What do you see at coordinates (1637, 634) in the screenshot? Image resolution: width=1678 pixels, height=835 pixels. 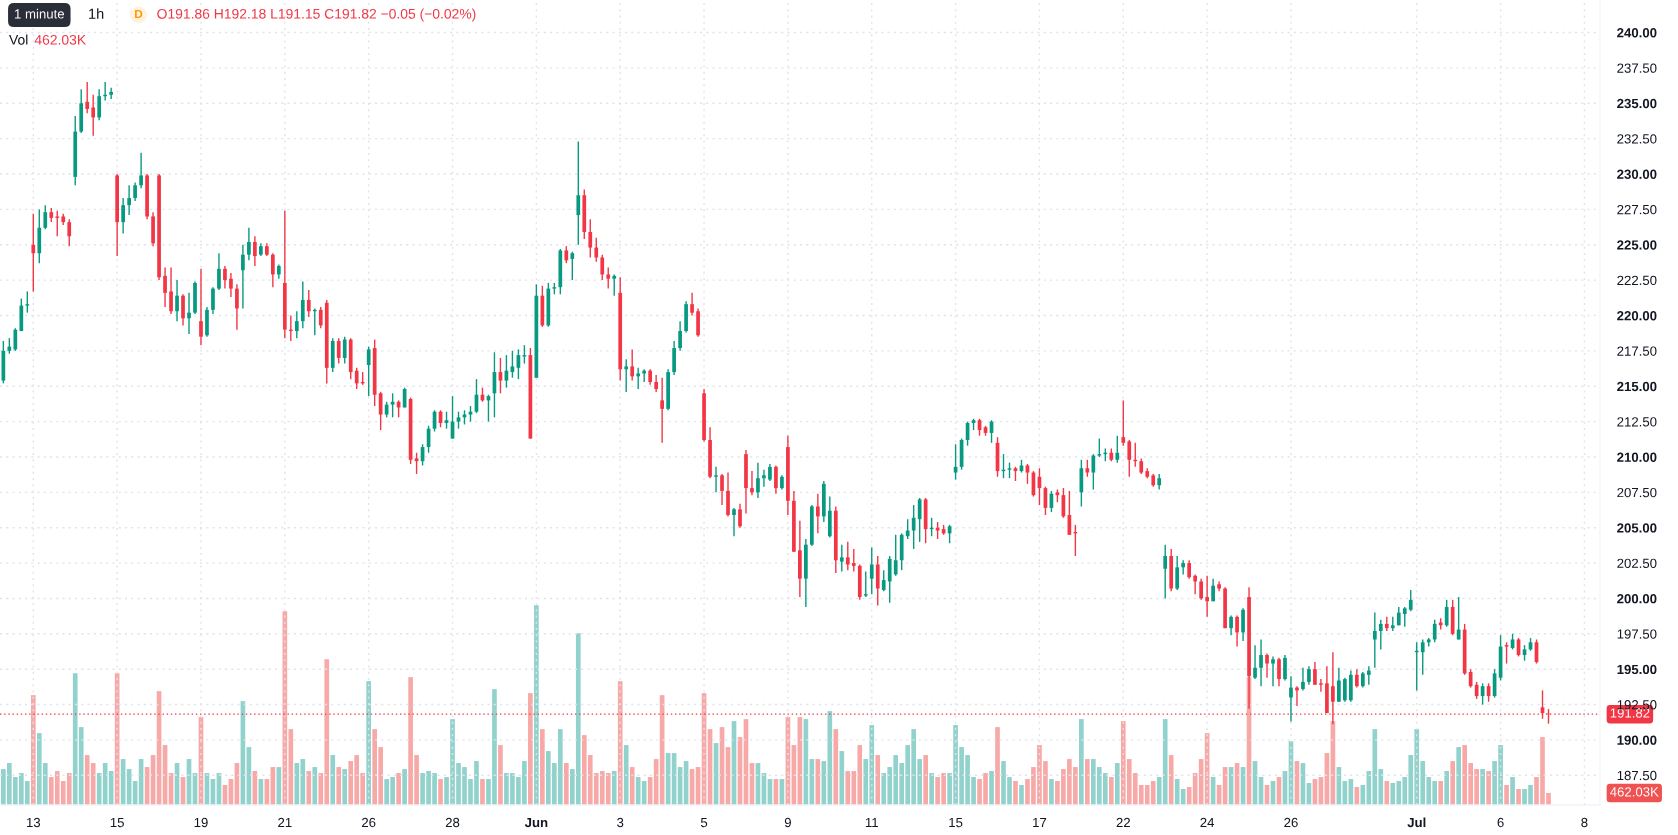 I see `y-tick-label: 197.50` at bounding box center [1637, 634].